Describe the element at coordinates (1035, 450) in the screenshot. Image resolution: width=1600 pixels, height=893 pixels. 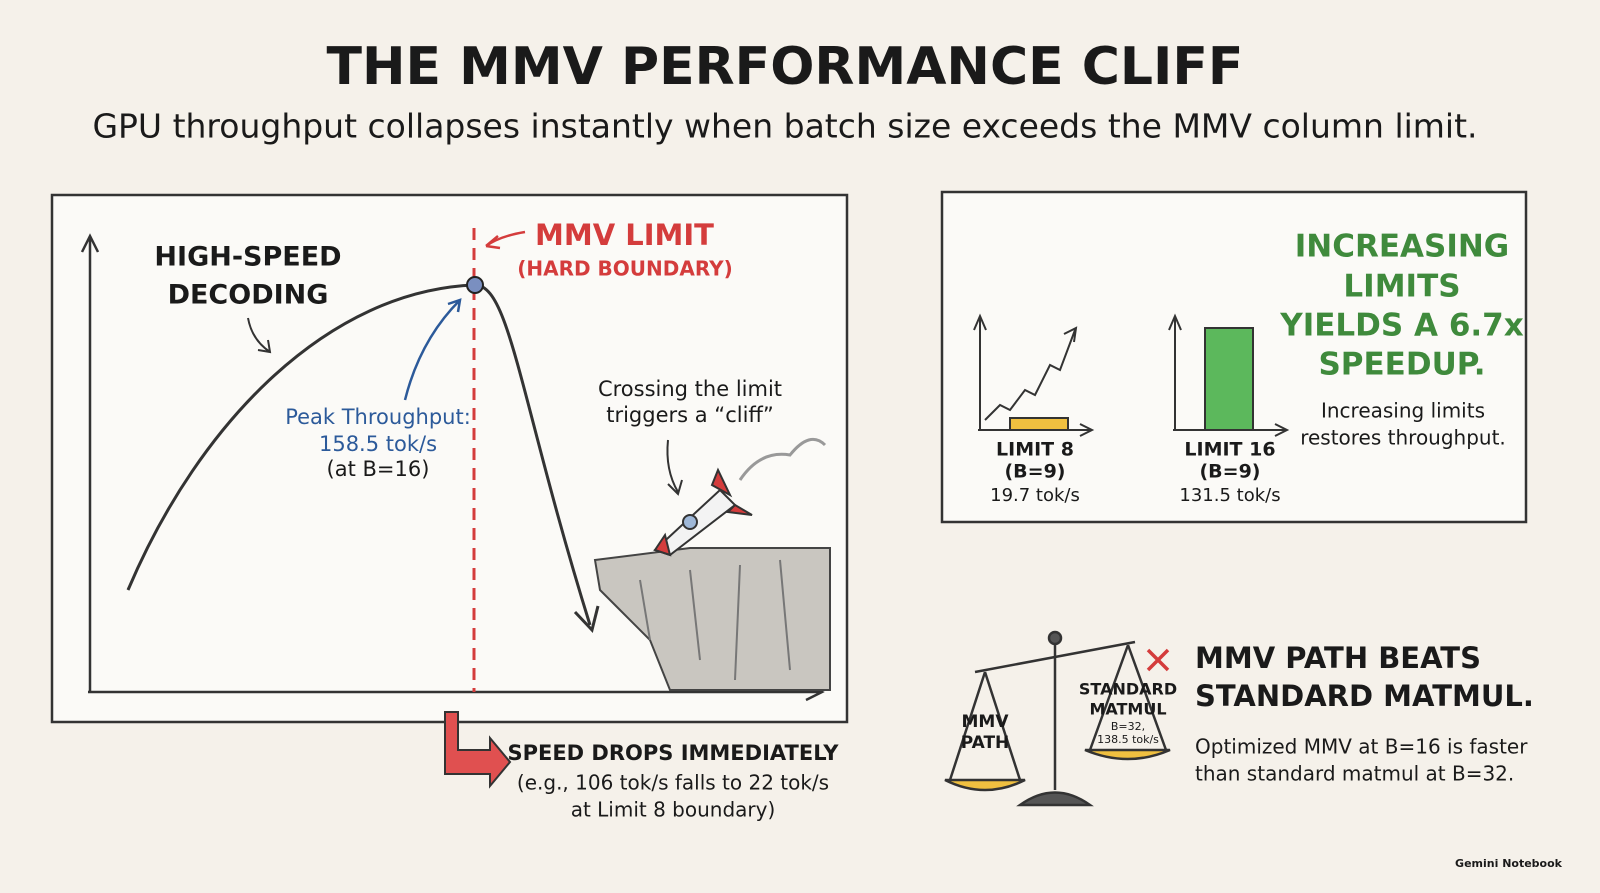
I see `bar-label: LIMIT 8` at that location.